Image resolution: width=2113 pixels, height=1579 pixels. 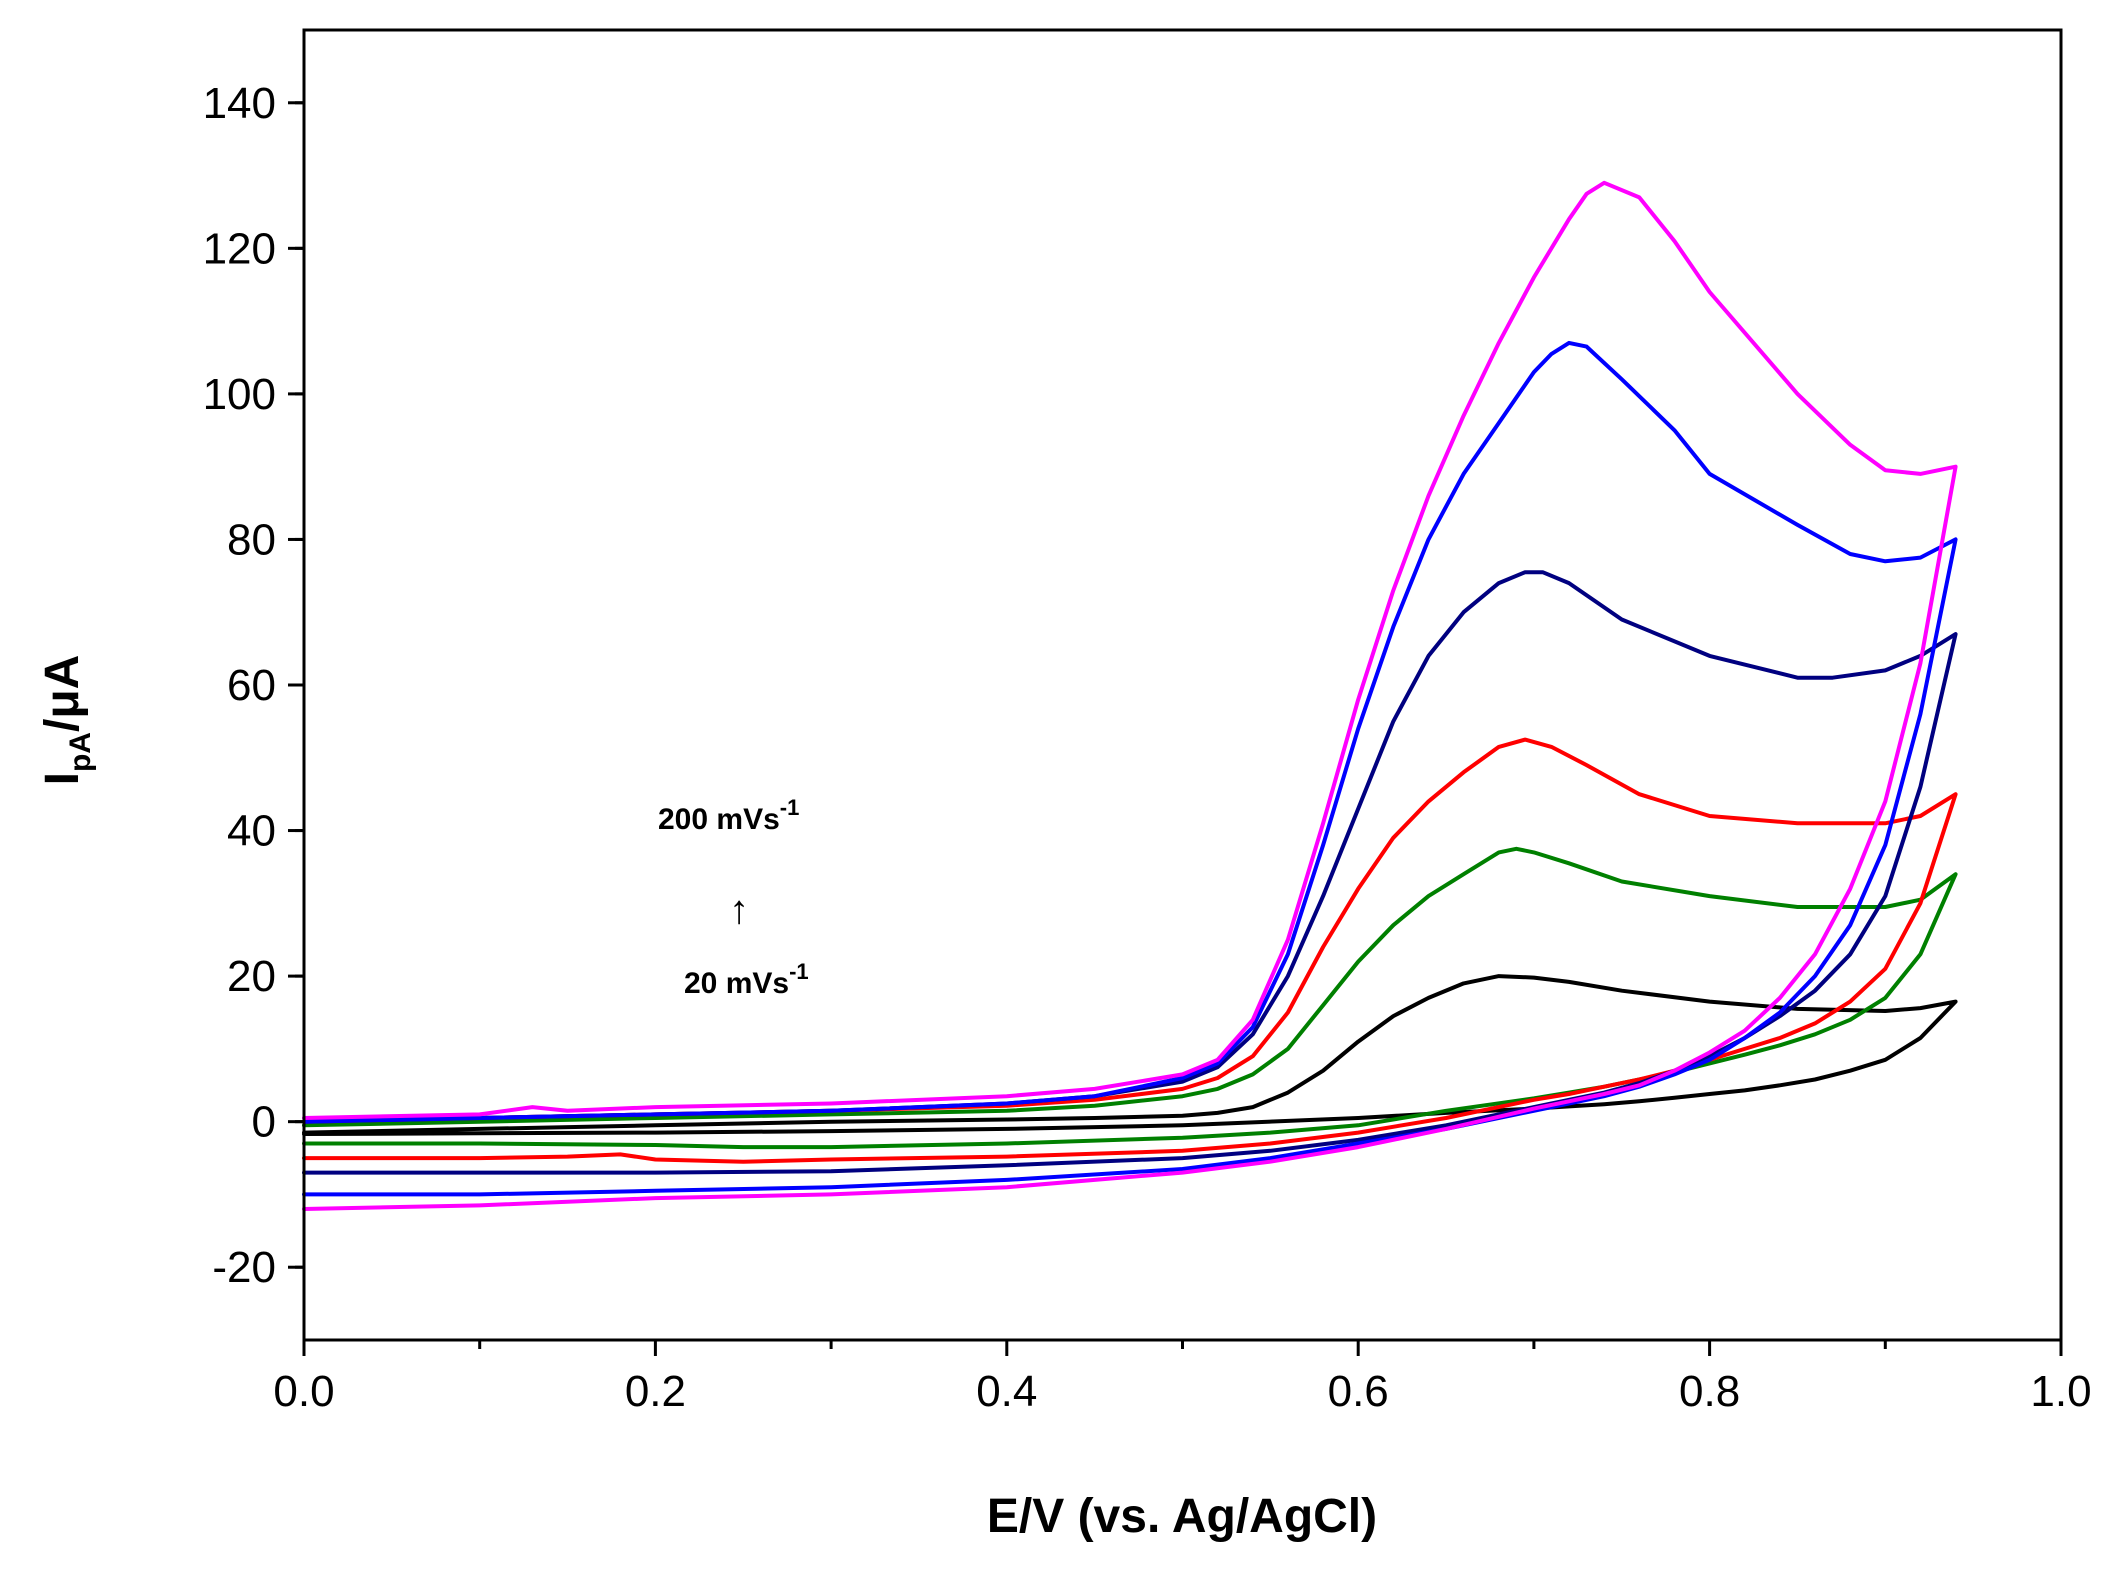 What do you see at coordinates (251, 539) in the screenshot?
I see `y-tick-label: 80` at bounding box center [251, 539].